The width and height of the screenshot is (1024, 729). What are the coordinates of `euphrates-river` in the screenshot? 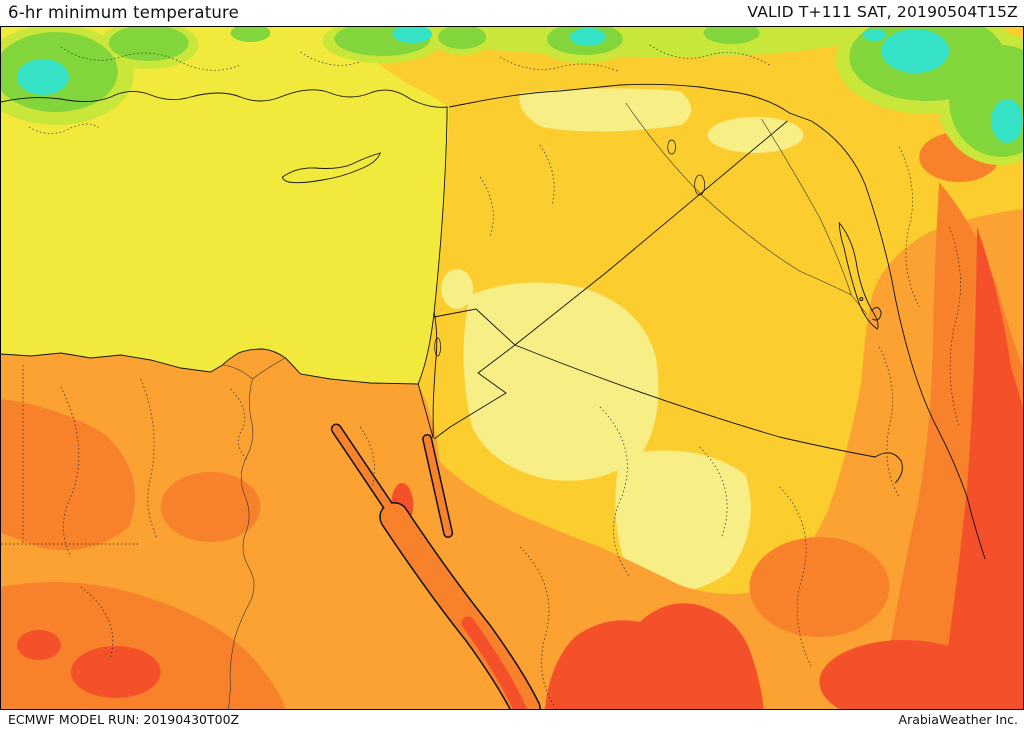 It's located at (738, 199).